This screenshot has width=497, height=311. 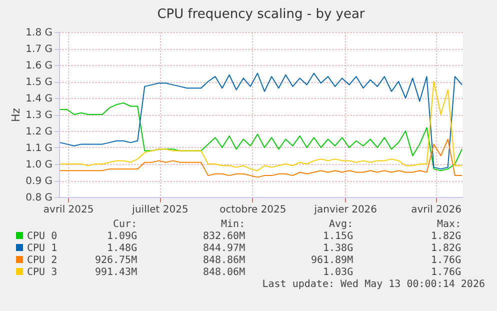 What do you see at coordinates (42, 261) in the screenshot?
I see `legend-label: CPU 2` at bounding box center [42, 261].